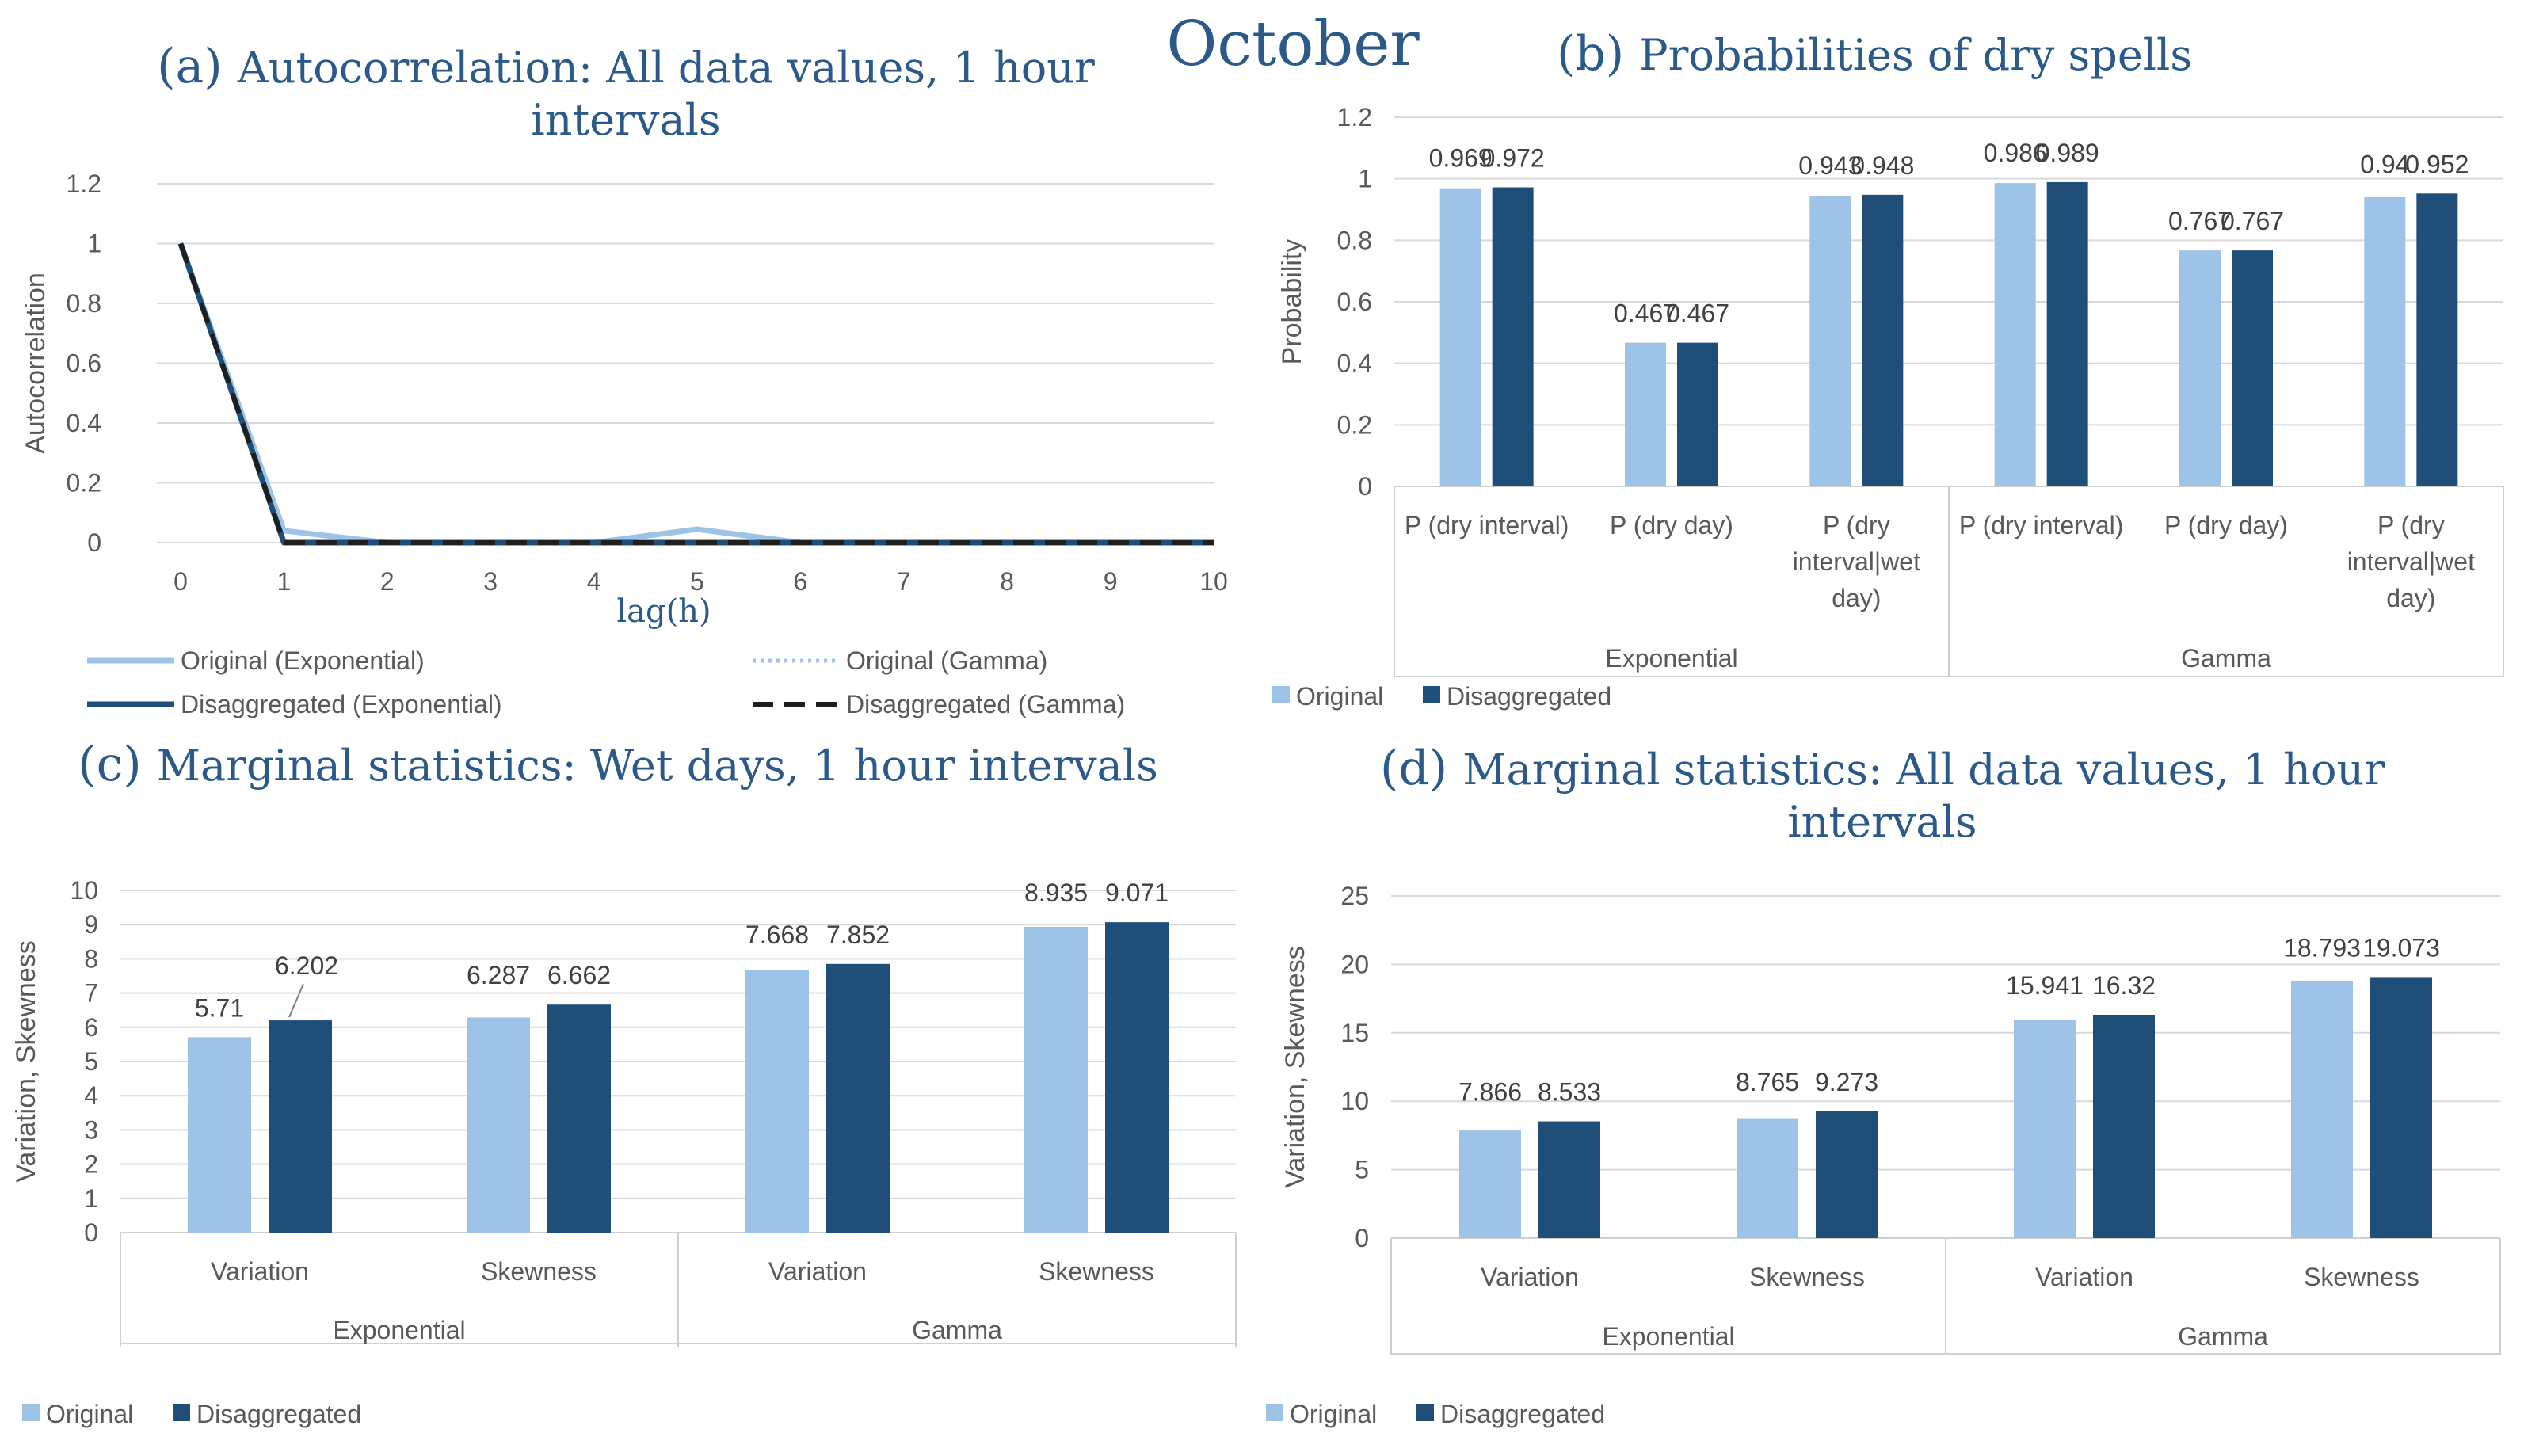 The image size is (2524, 1456). Describe the element at coordinates (947, 660) in the screenshot. I see `legend-label: Original (Gamma)` at that location.